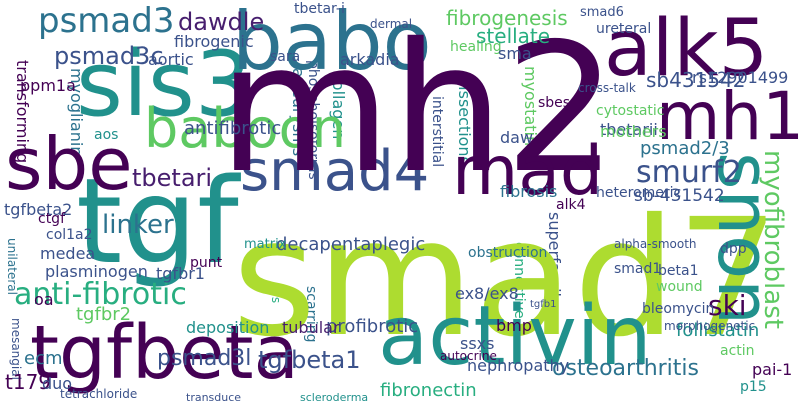  What do you see at coordinates (487, 293) in the screenshot?
I see `word-ex8-ex8: ex8/ex8` at bounding box center [487, 293].